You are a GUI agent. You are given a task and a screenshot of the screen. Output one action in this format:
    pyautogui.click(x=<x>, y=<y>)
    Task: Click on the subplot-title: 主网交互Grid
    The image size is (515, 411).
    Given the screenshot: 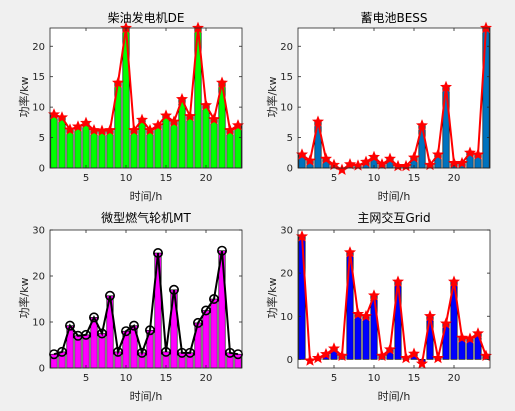 What is the action you would take?
    pyautogui.click(x=393, y=217)
    